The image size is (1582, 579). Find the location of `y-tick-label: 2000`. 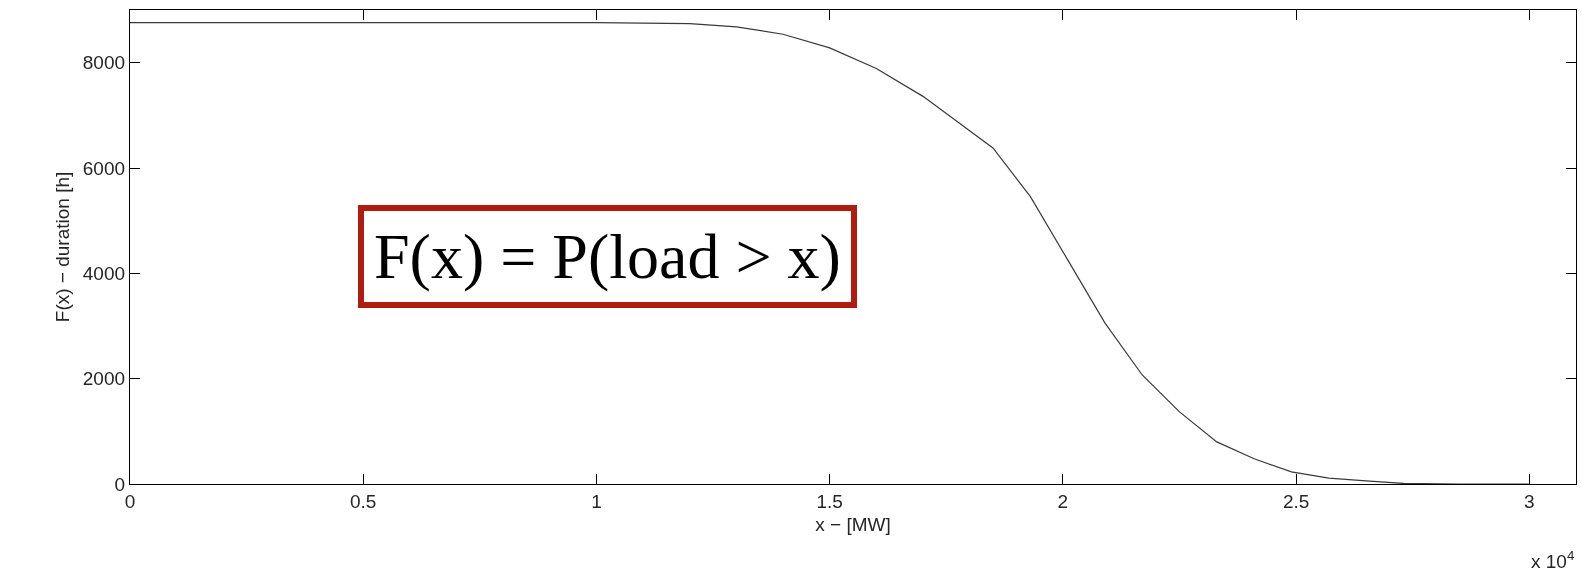

y-tick-label: 2000 is located at coordinates (104, 379).